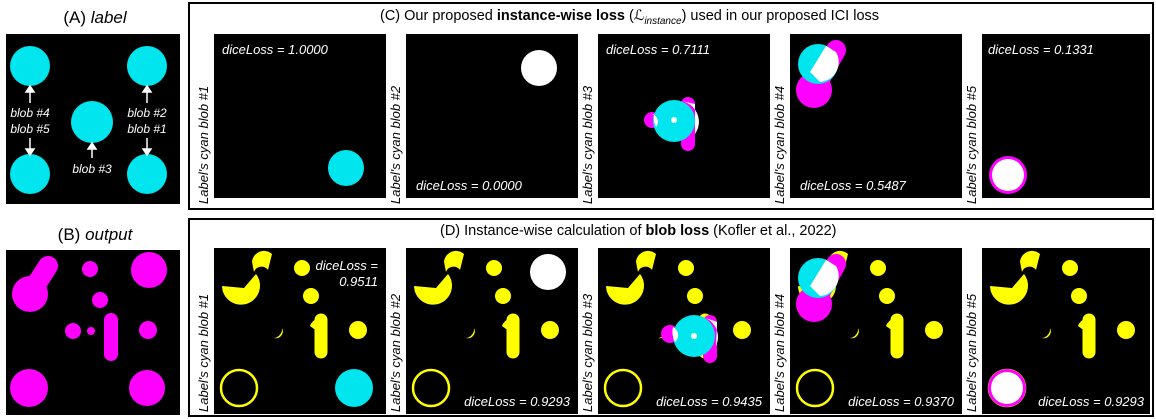 The image size is (1156, 419). What do you see at coordinates (779, 144) in the screenshot?
I see `c-tile-4-label: Label's cyan blob #4` at bounding box center [779, 144].